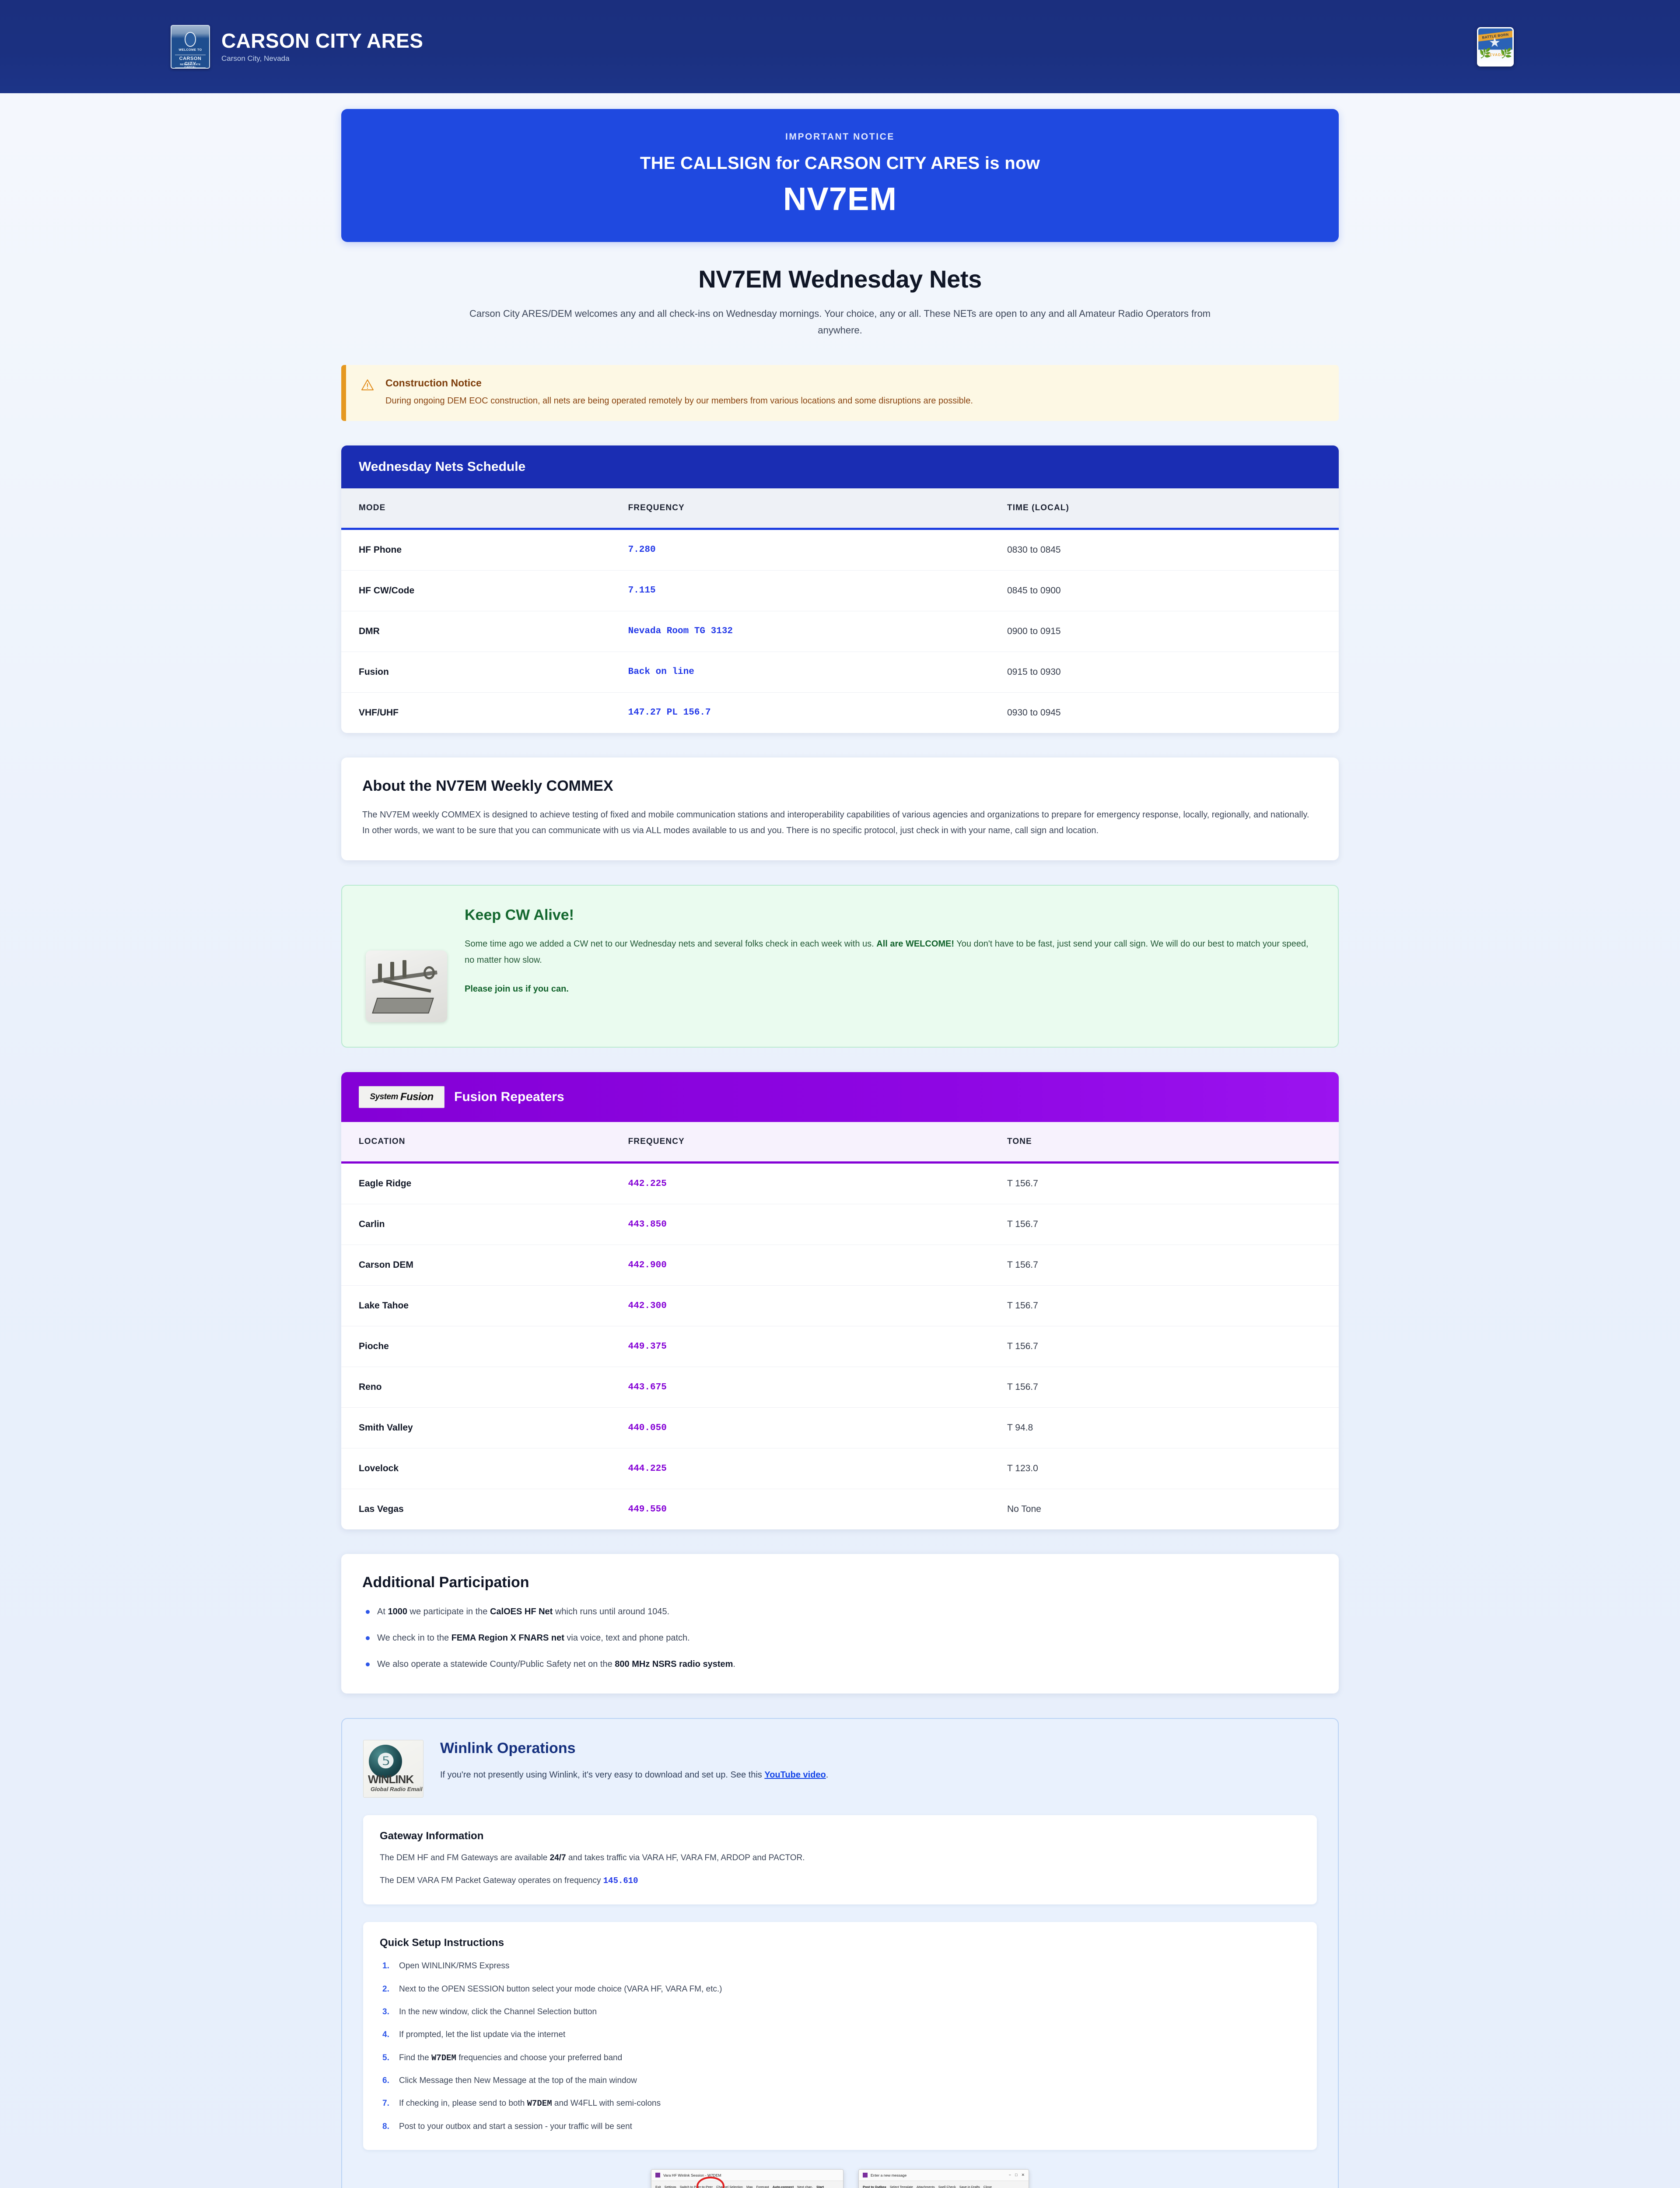  Describe the element at coordinates (432, 1836) in the screenshot. I see `gateway-heading: Gateway Information` at that location.